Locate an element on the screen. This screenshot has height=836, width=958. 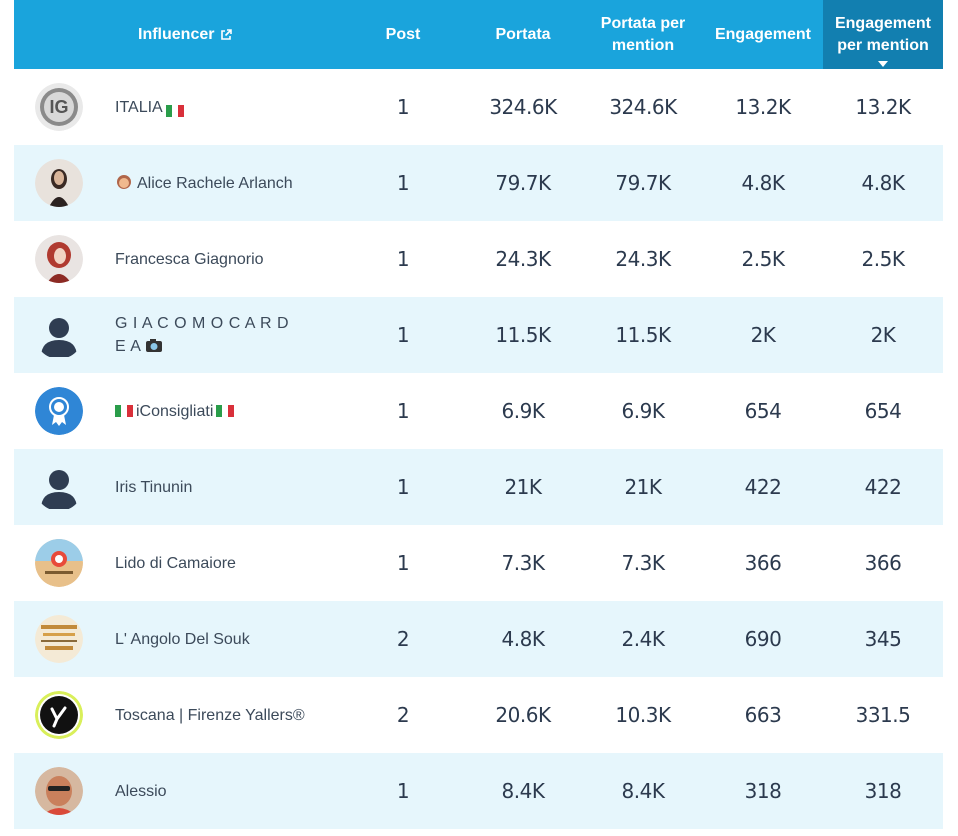
engagement-per-mention-cell: 331.5 is located at coordinates (883, 715).